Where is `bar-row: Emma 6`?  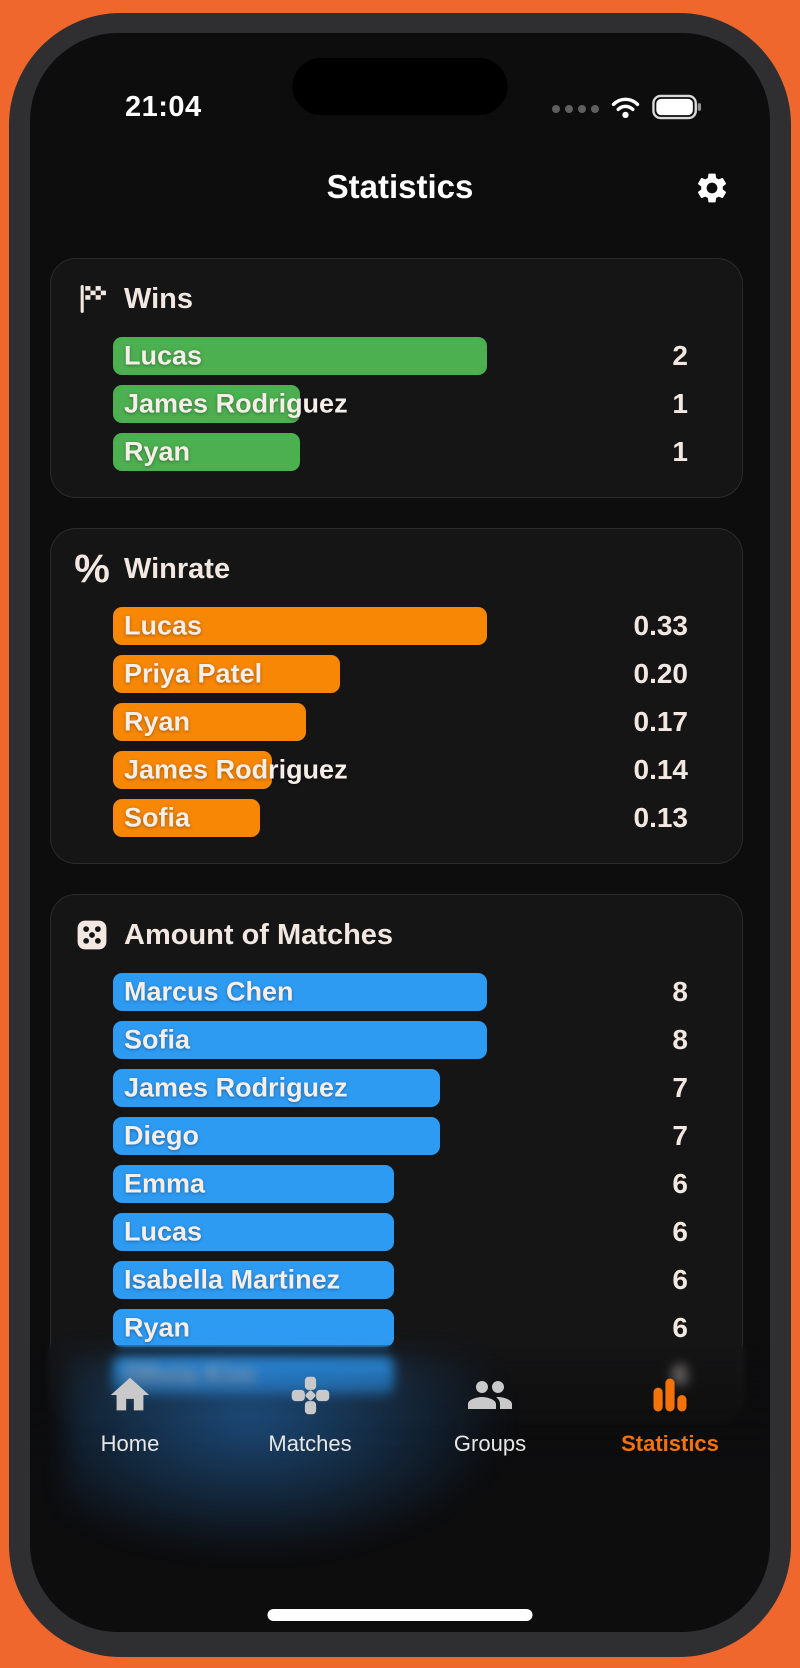
bar-row: Emma 6 is located at coordinates (415, 1184).